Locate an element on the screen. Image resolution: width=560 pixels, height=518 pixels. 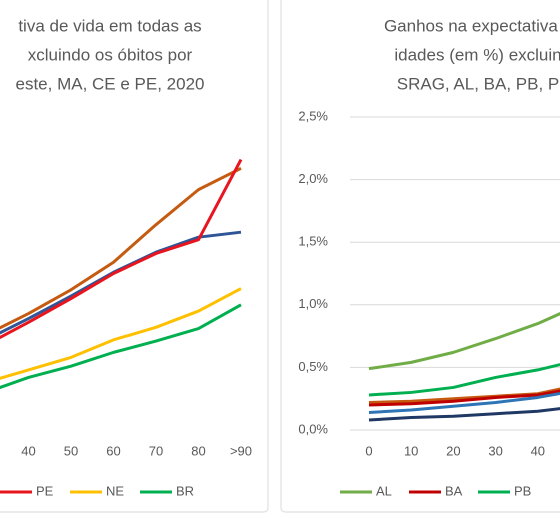
chart-title: este, MA, CE e PE, 2020 is located at coordinates (110, 83).